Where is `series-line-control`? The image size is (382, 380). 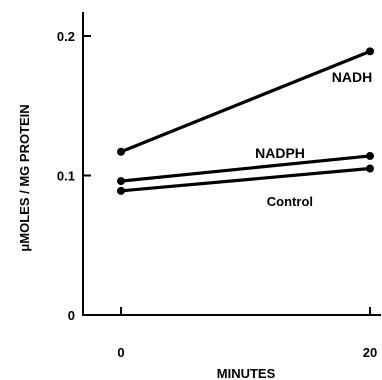
series-line-control is located at coordinates (245, 179).